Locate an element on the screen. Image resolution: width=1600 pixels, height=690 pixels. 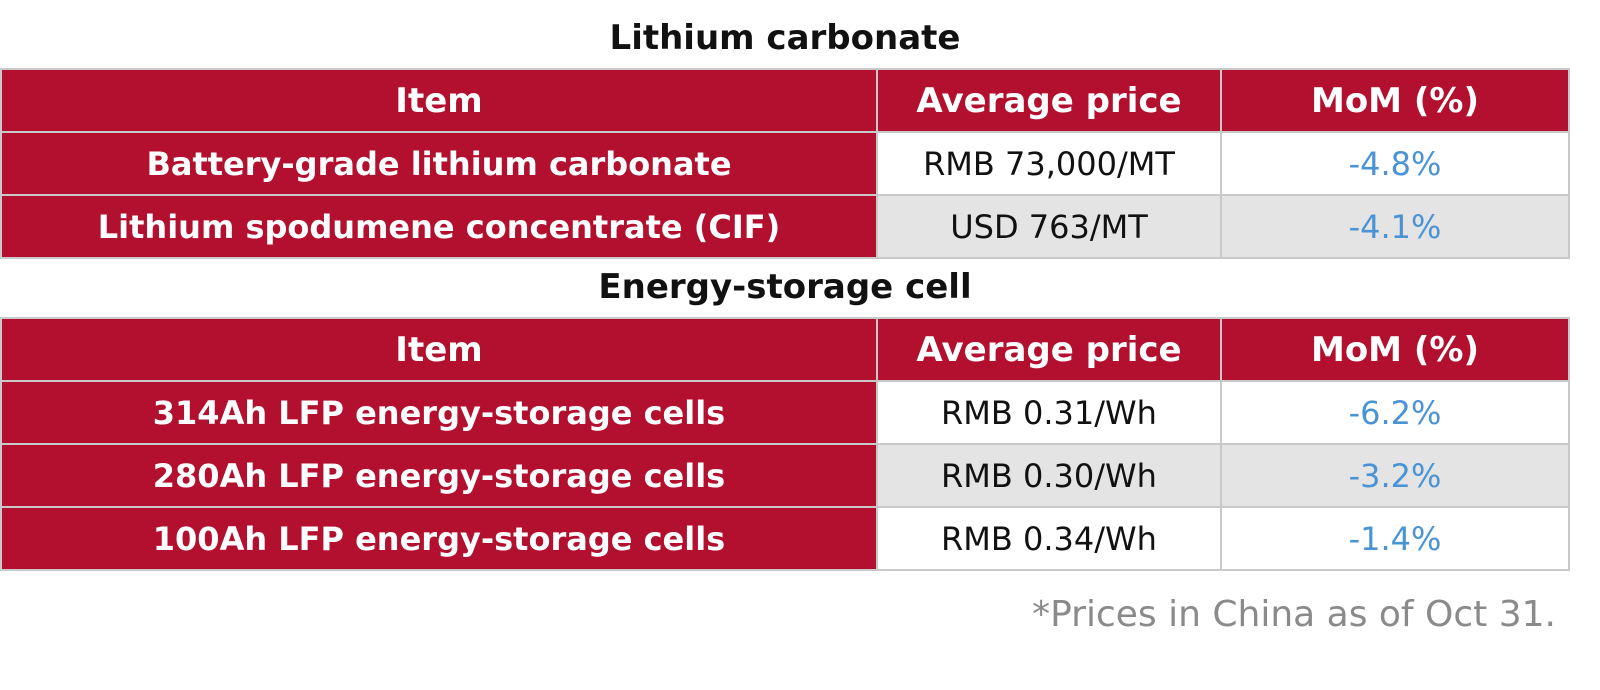
price-cell: RMB 73,000/MT is located at coordinates (1049, 163).